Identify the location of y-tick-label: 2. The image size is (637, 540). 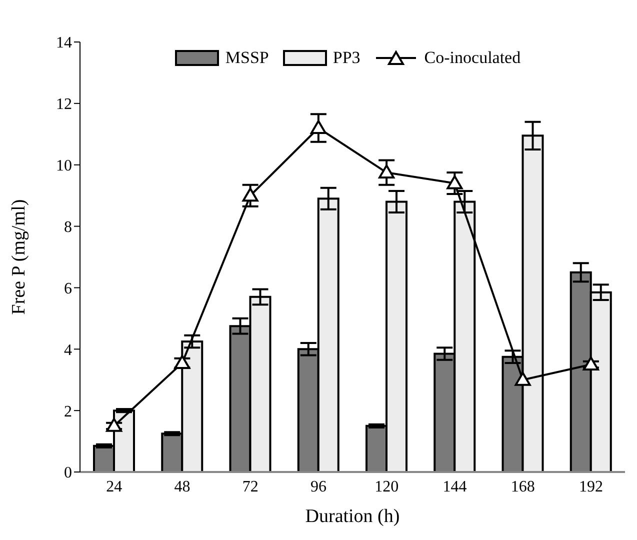
(68, 411).